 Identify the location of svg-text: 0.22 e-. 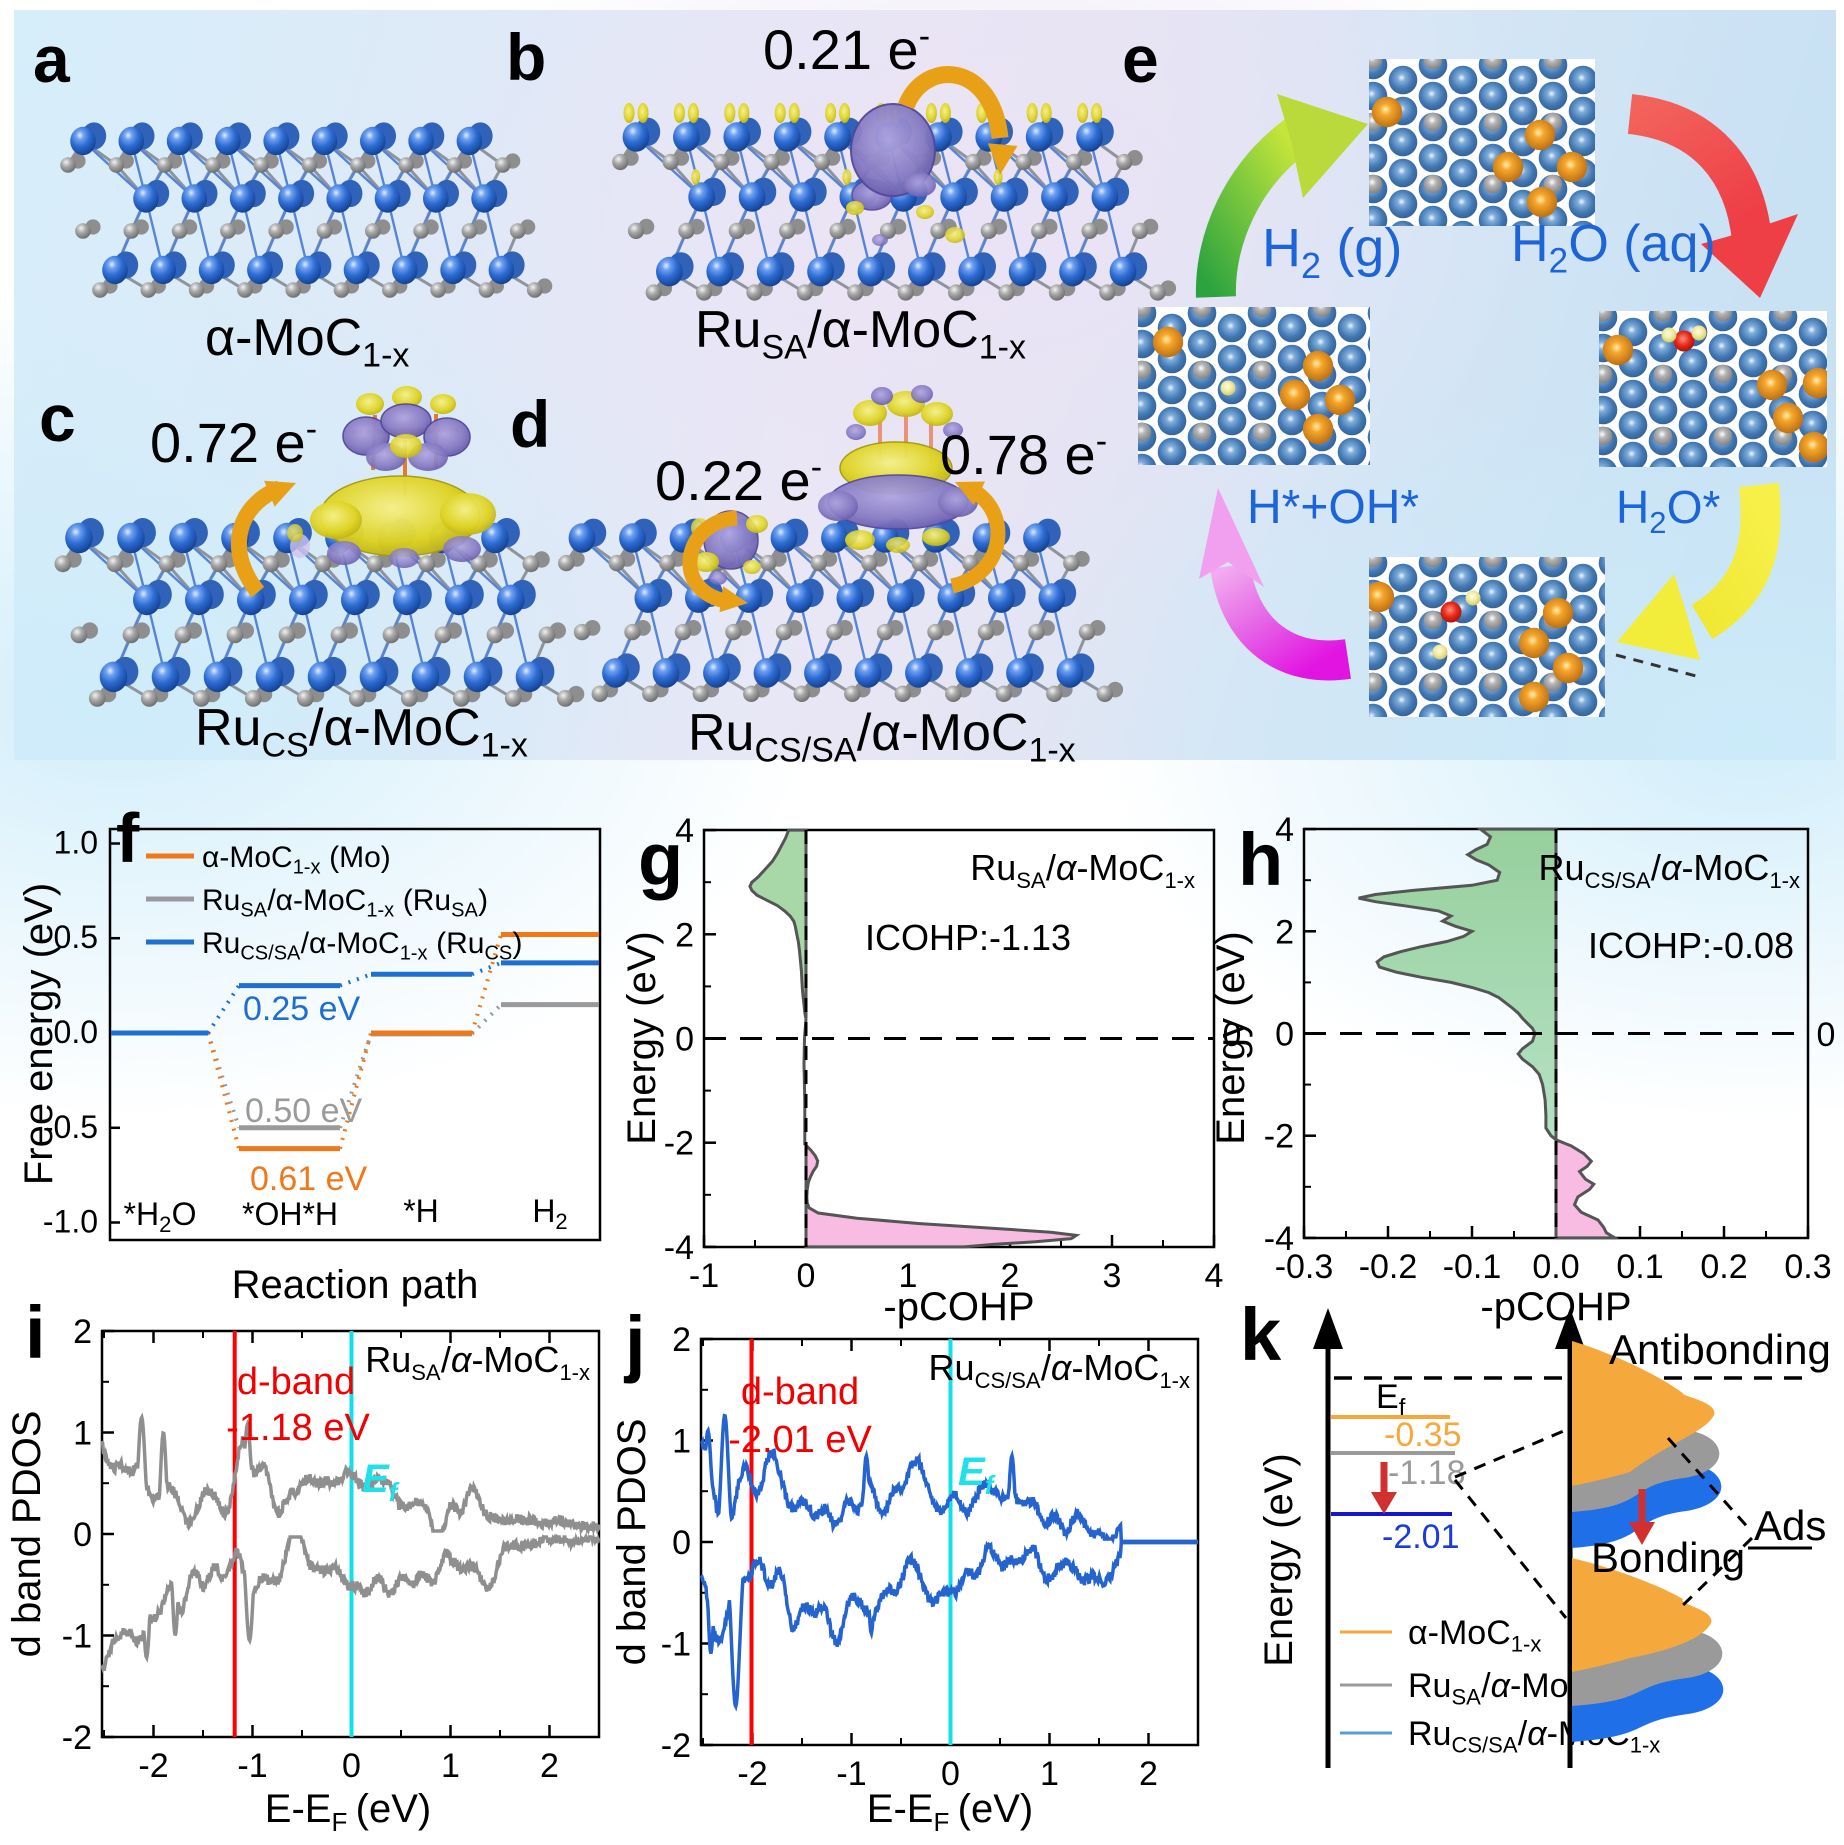
(738, 480).